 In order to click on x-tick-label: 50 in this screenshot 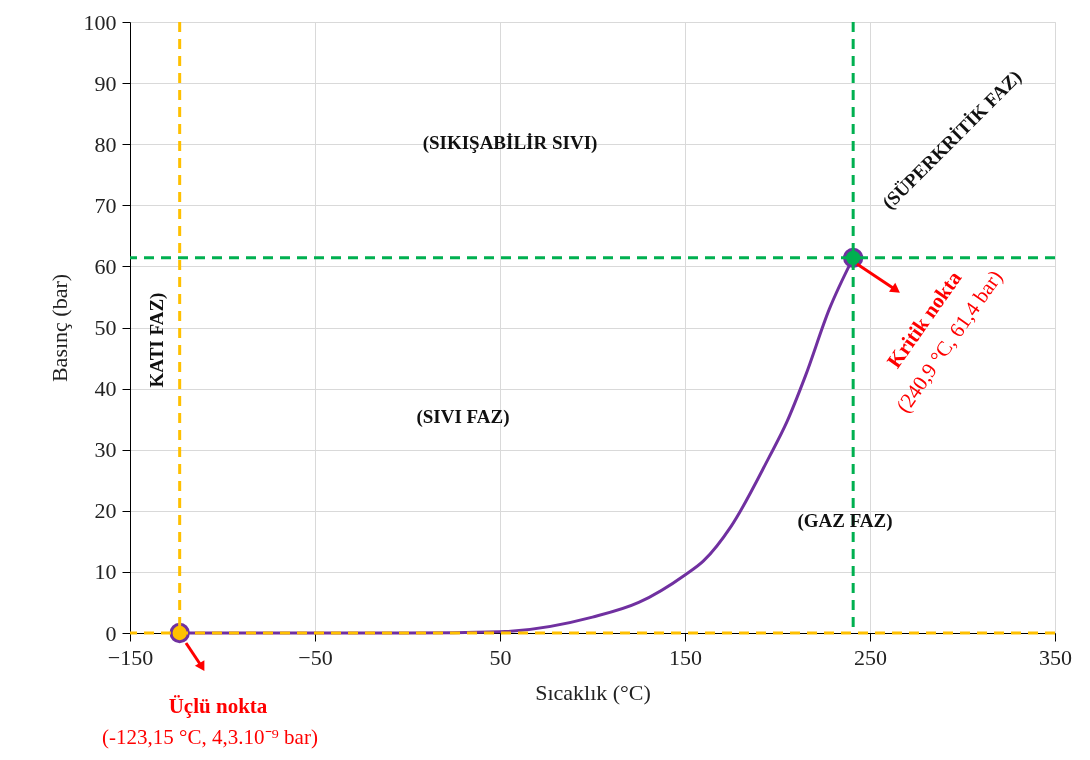, I will do `click(500, 657)`.